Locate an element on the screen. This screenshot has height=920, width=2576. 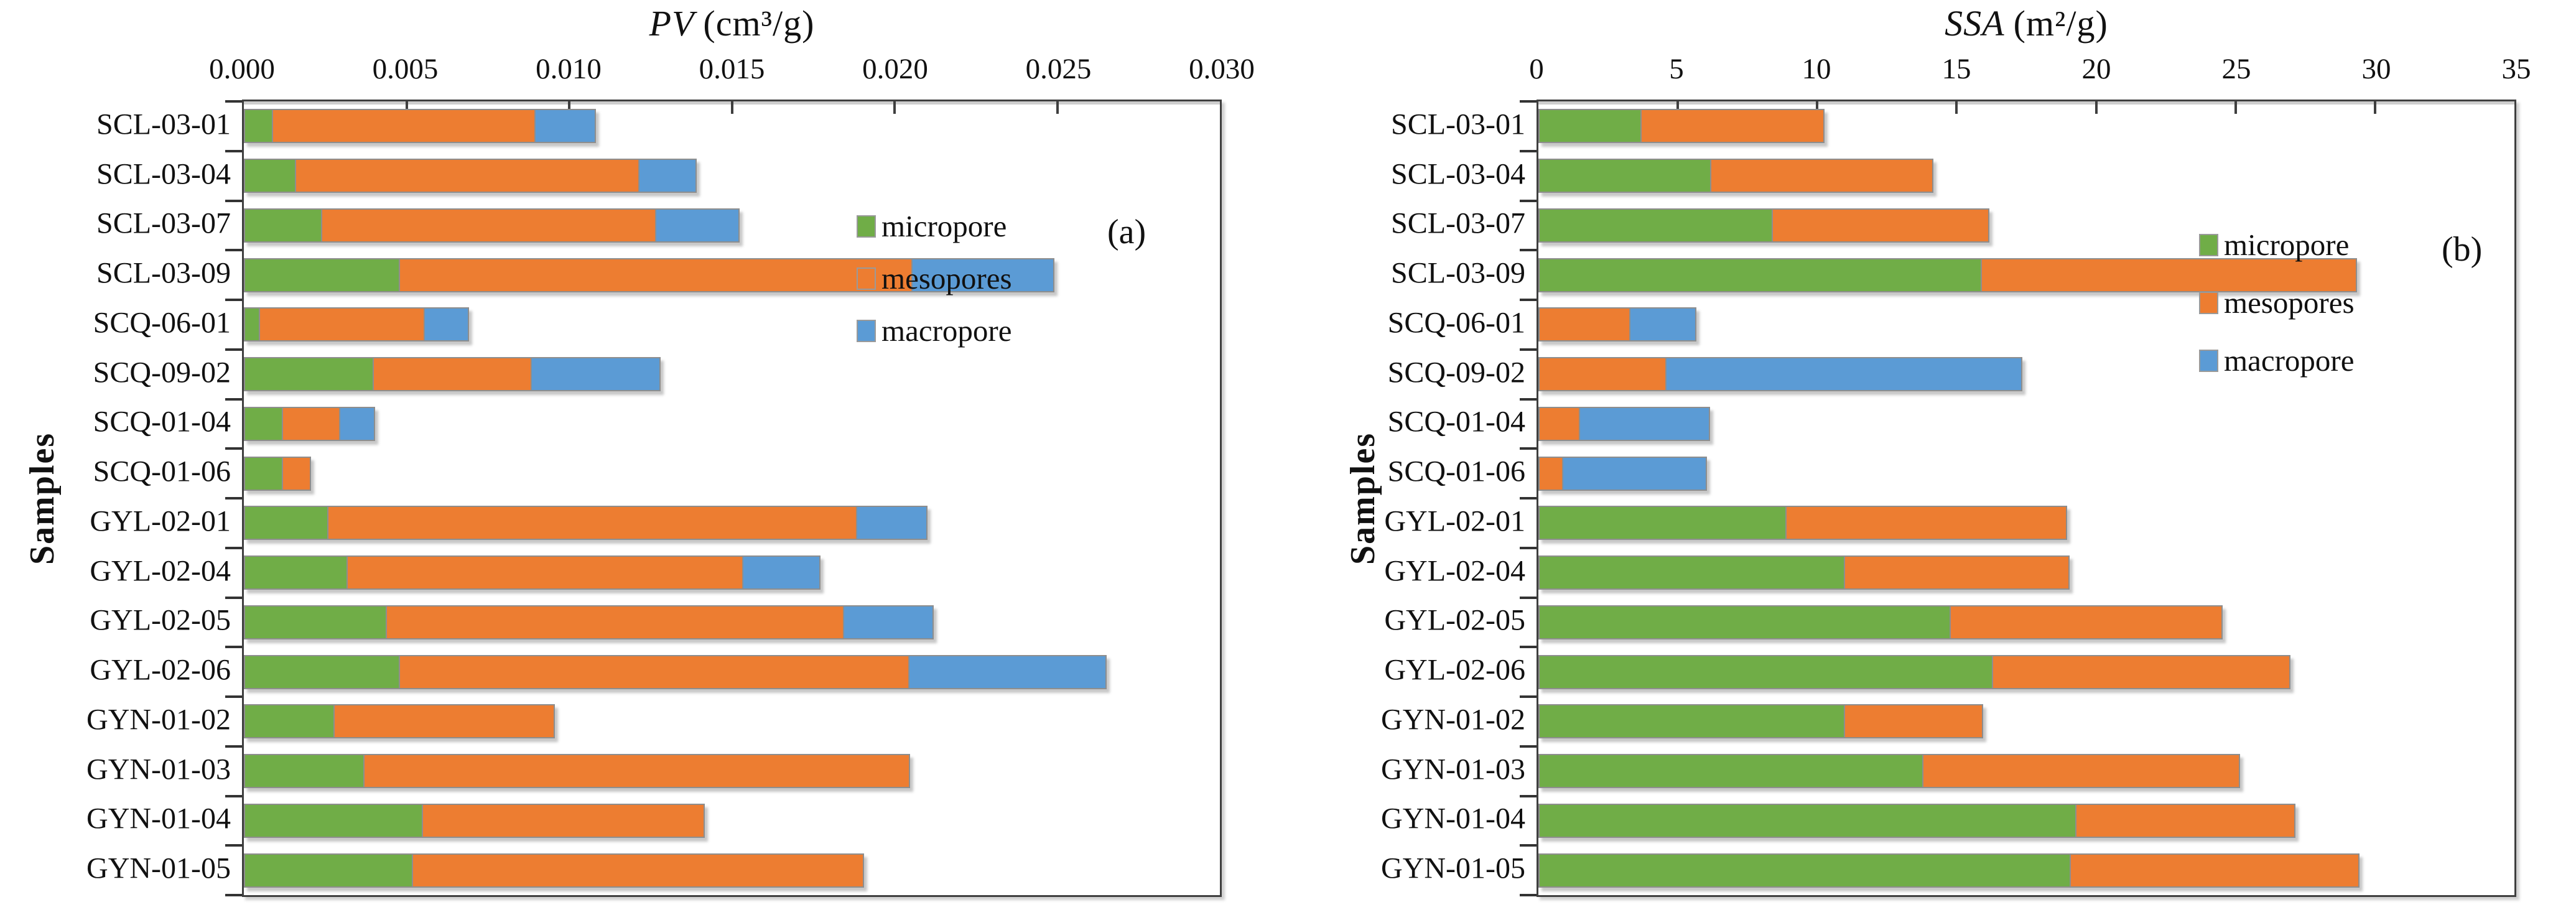
sample-label-scl-03-01: SCL-03-01 is located at coordinates (1458, 124).